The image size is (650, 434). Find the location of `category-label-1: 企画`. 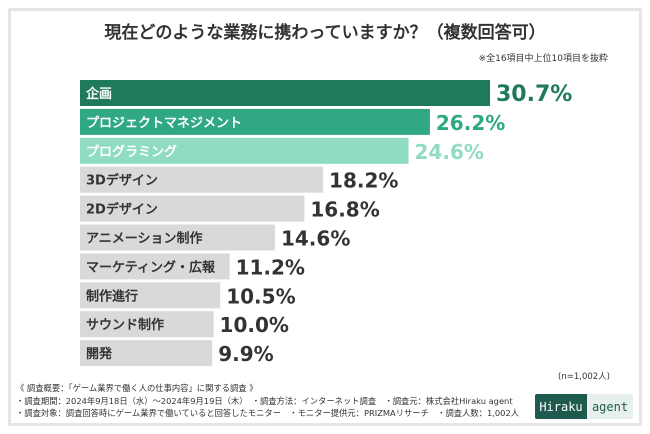

category-label-1: 企画 is located at coordinates (98, 94).